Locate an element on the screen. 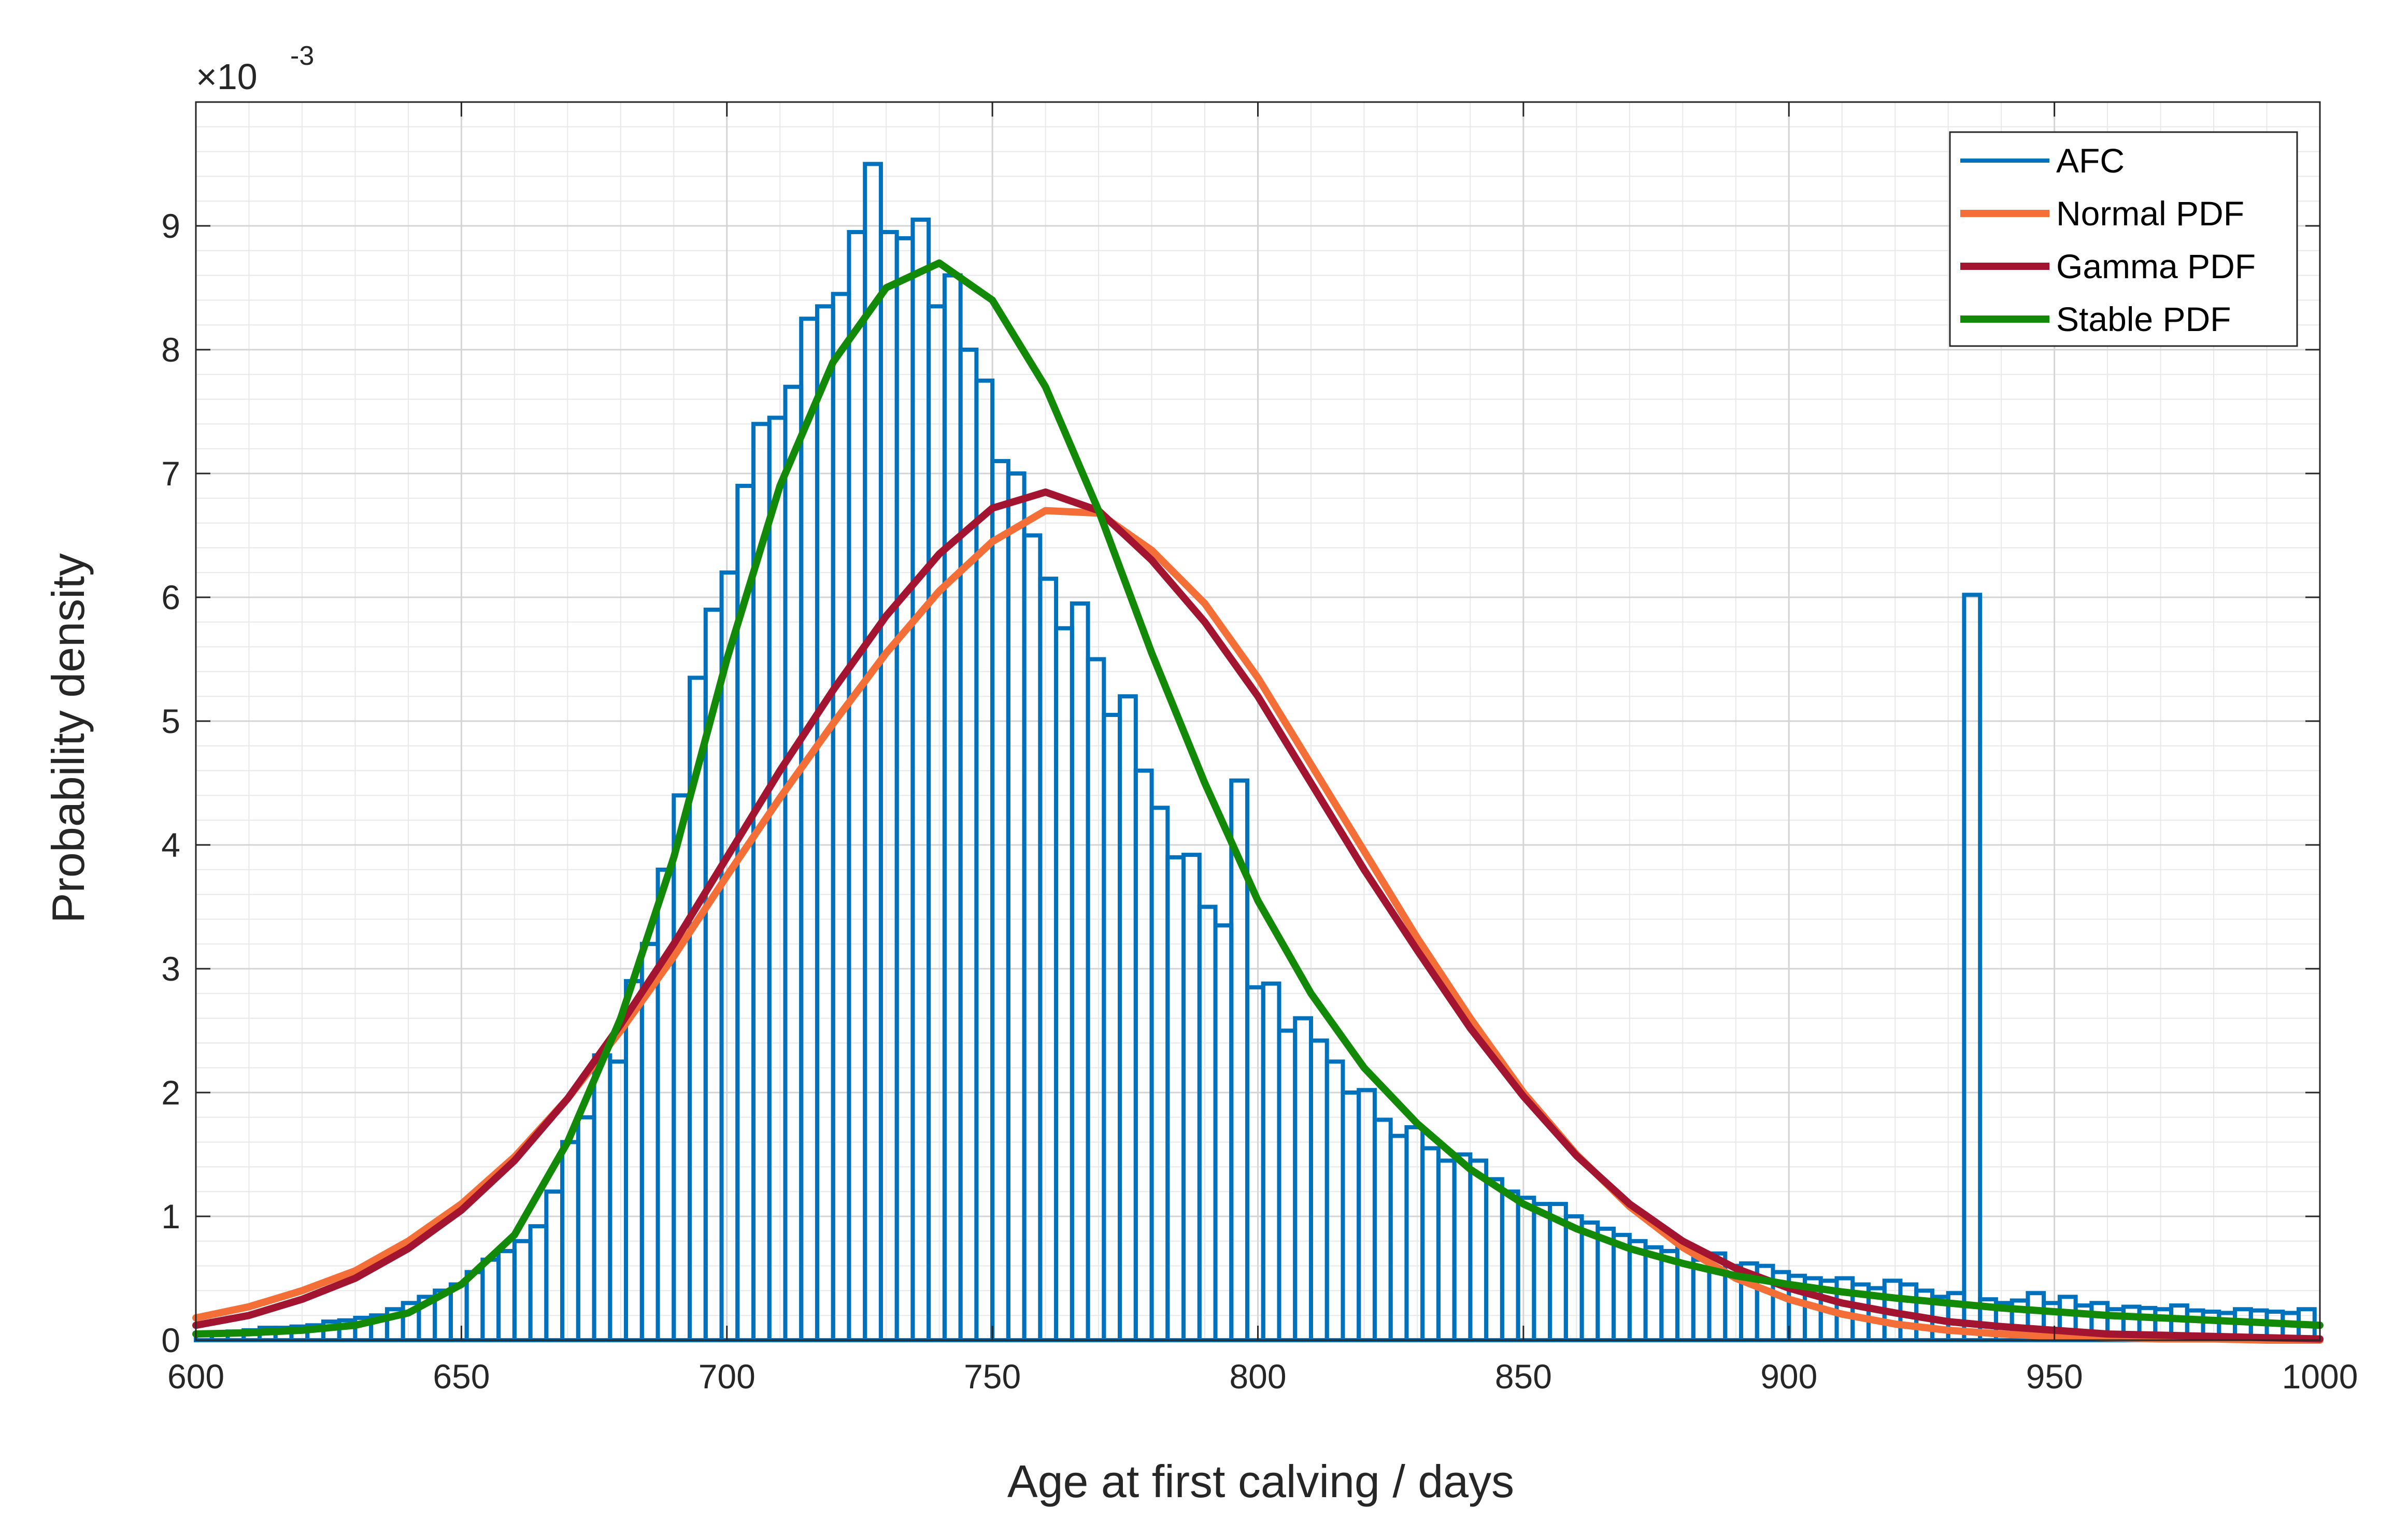 The image size is (2408, 1522). legend-label-normal: Normal PDF is located at coordinates (2150, 213).